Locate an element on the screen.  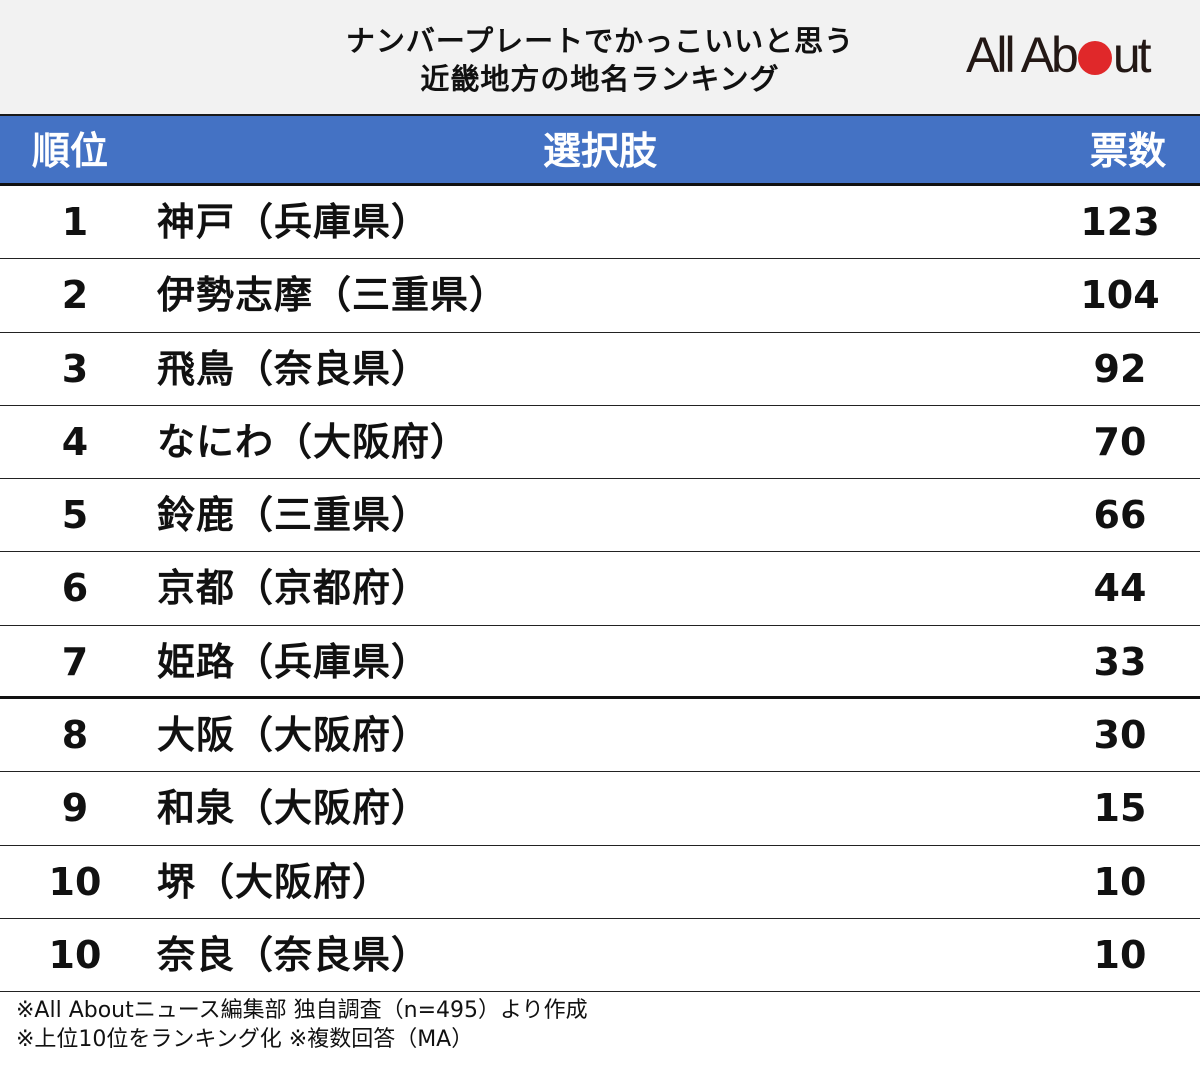
votes-cell: 30 is located at coordinates (1120, 735).